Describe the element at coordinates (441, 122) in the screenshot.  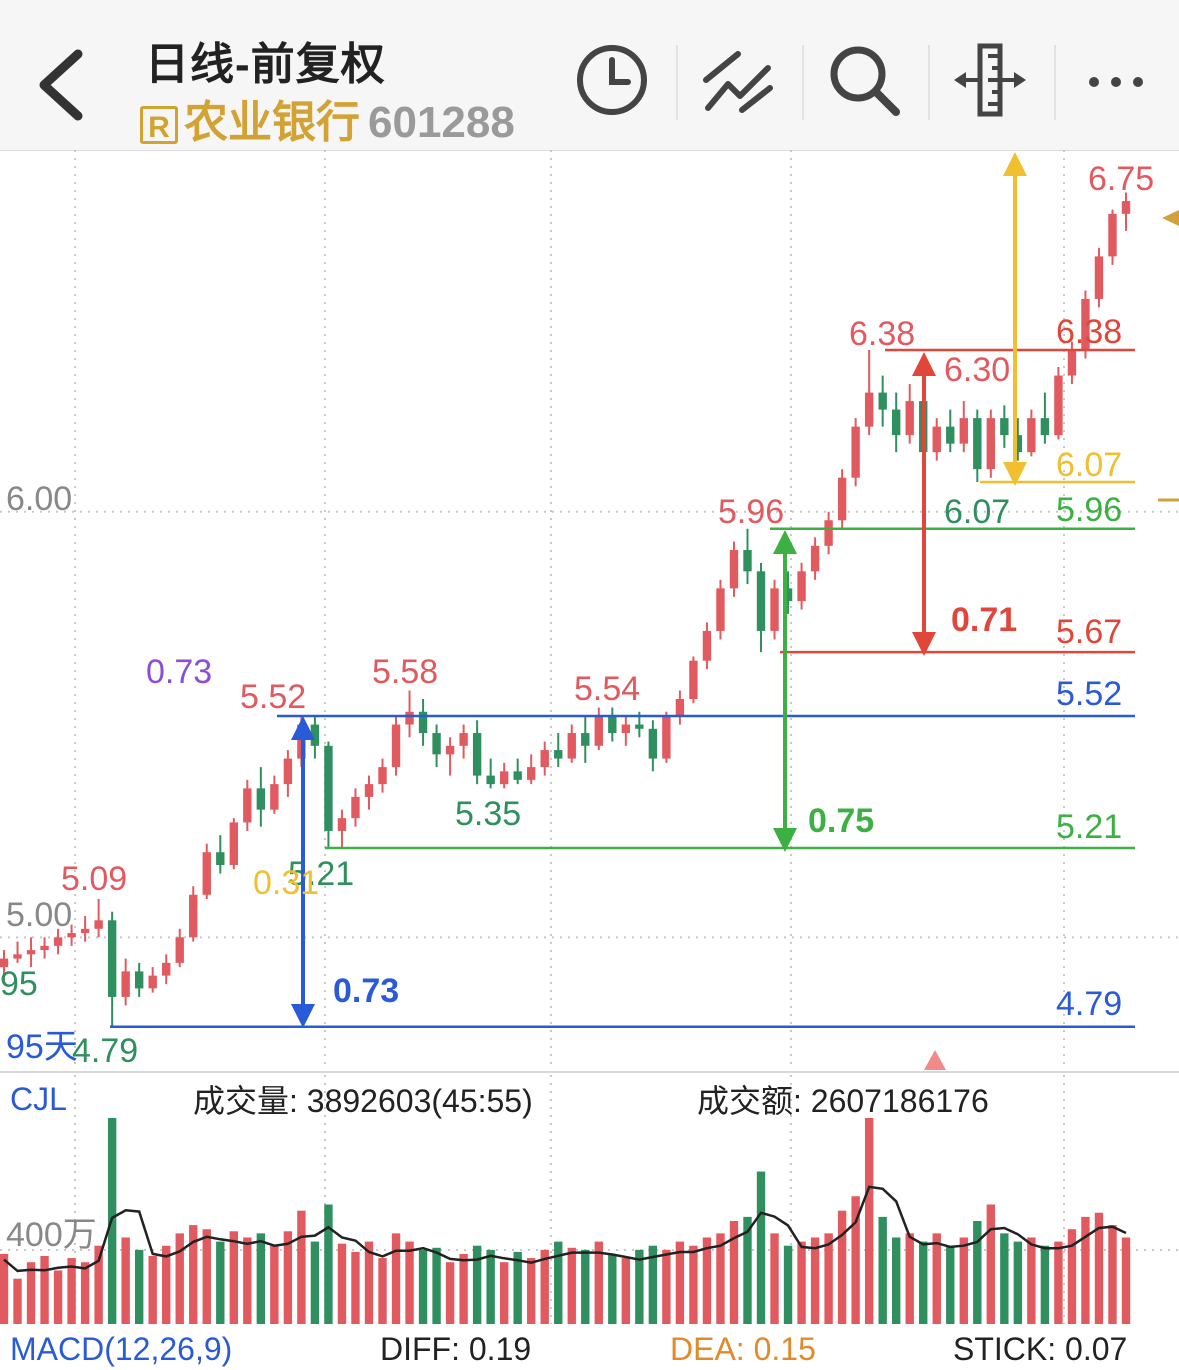
I see `stock-code: 601288` at that location.